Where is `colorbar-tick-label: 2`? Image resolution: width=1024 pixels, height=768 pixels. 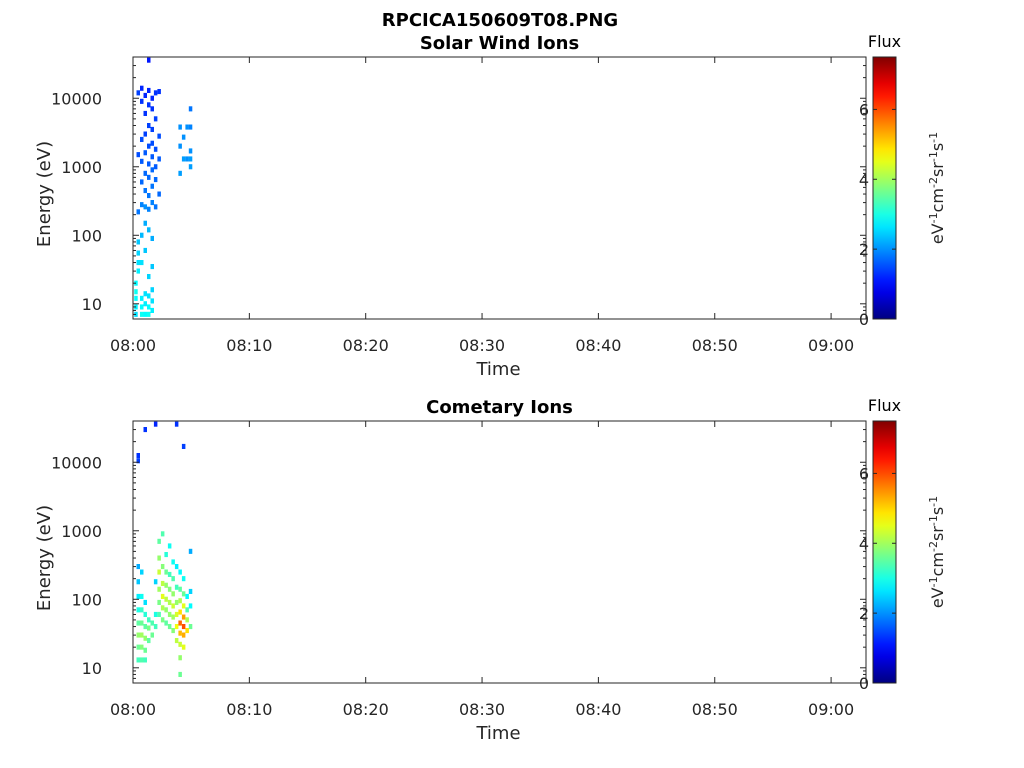
colorbar-tick-label: 2 is located at coordinates (864, 249).